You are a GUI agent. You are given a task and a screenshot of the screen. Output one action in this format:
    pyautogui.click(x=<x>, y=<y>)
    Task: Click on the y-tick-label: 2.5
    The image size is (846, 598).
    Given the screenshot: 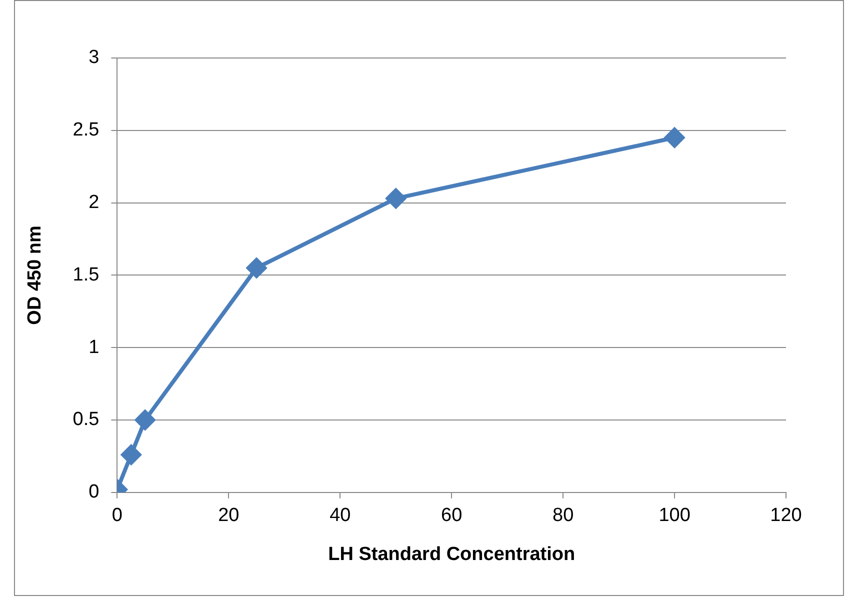 What is the action you would take?
    pyautogui.click(x=86, y=130)
    